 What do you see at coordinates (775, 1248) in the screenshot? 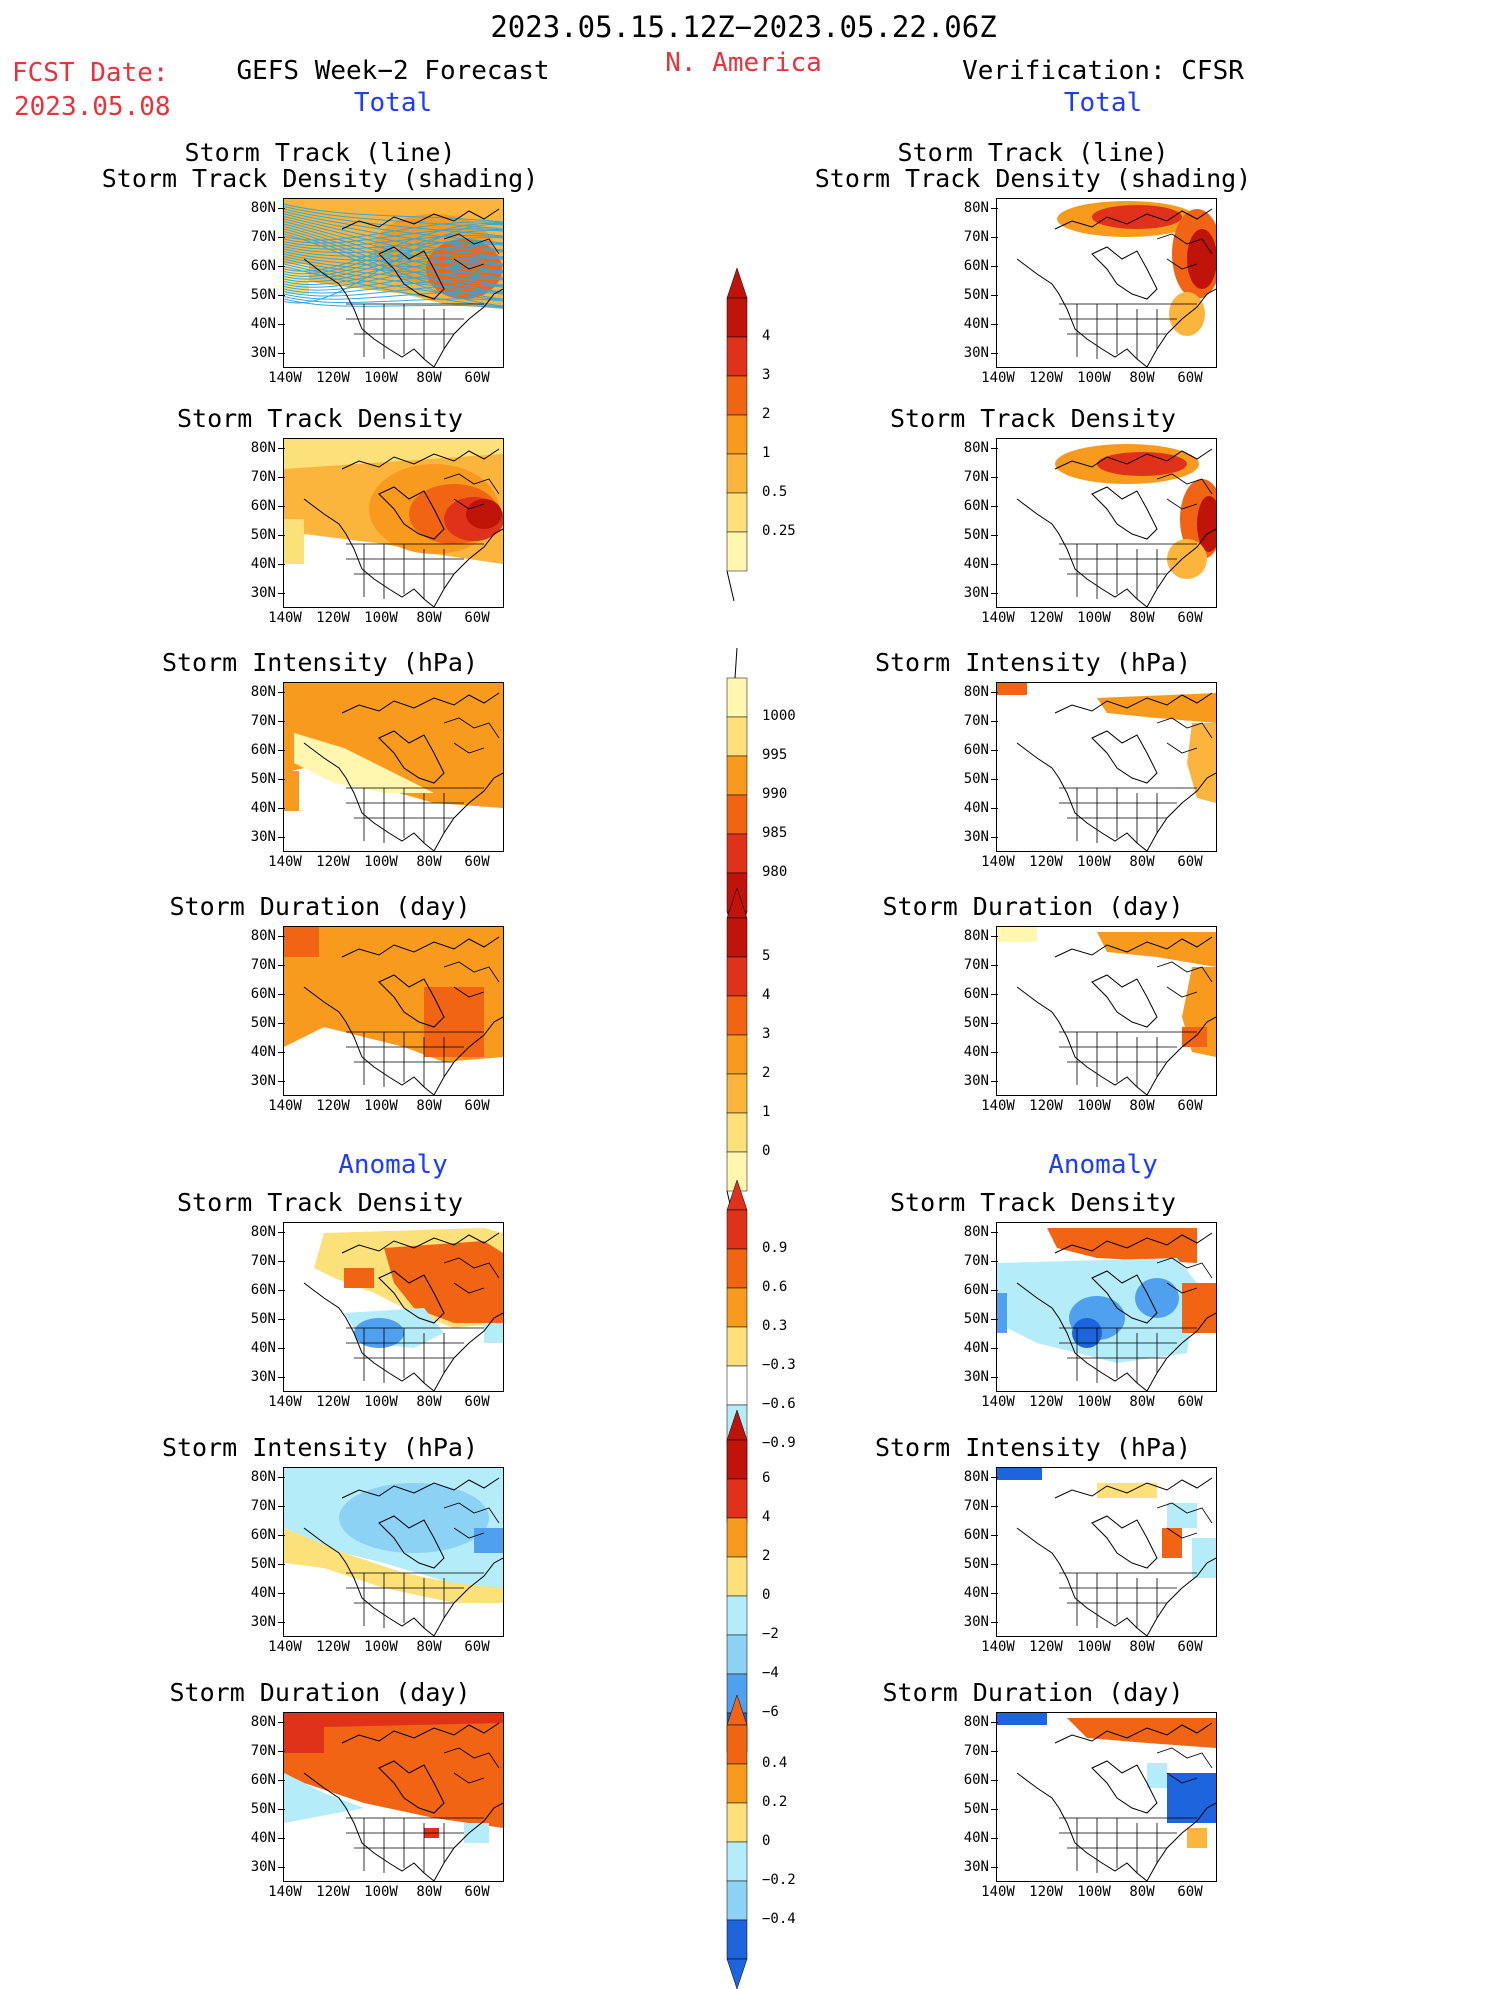
I see `colorbar-tick: 0.9` at bounding box center [775, 1248].